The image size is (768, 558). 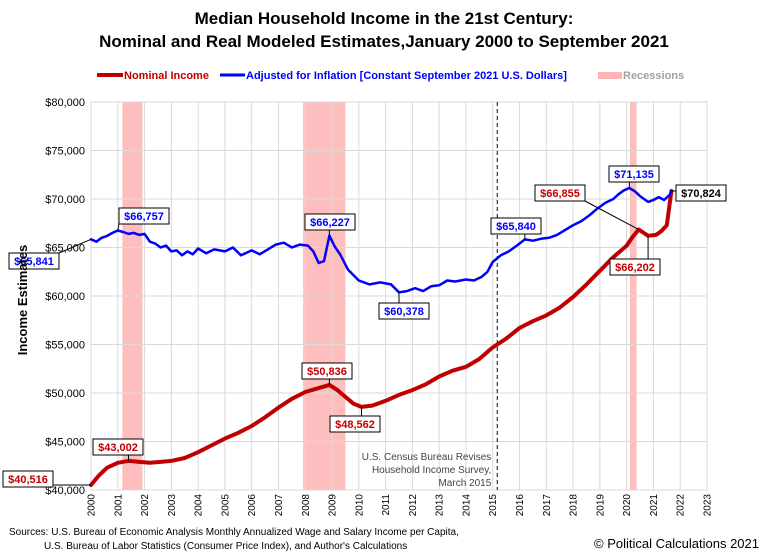 I want to click on x-tick-label-10: 2010, so click(x=359, y=505).